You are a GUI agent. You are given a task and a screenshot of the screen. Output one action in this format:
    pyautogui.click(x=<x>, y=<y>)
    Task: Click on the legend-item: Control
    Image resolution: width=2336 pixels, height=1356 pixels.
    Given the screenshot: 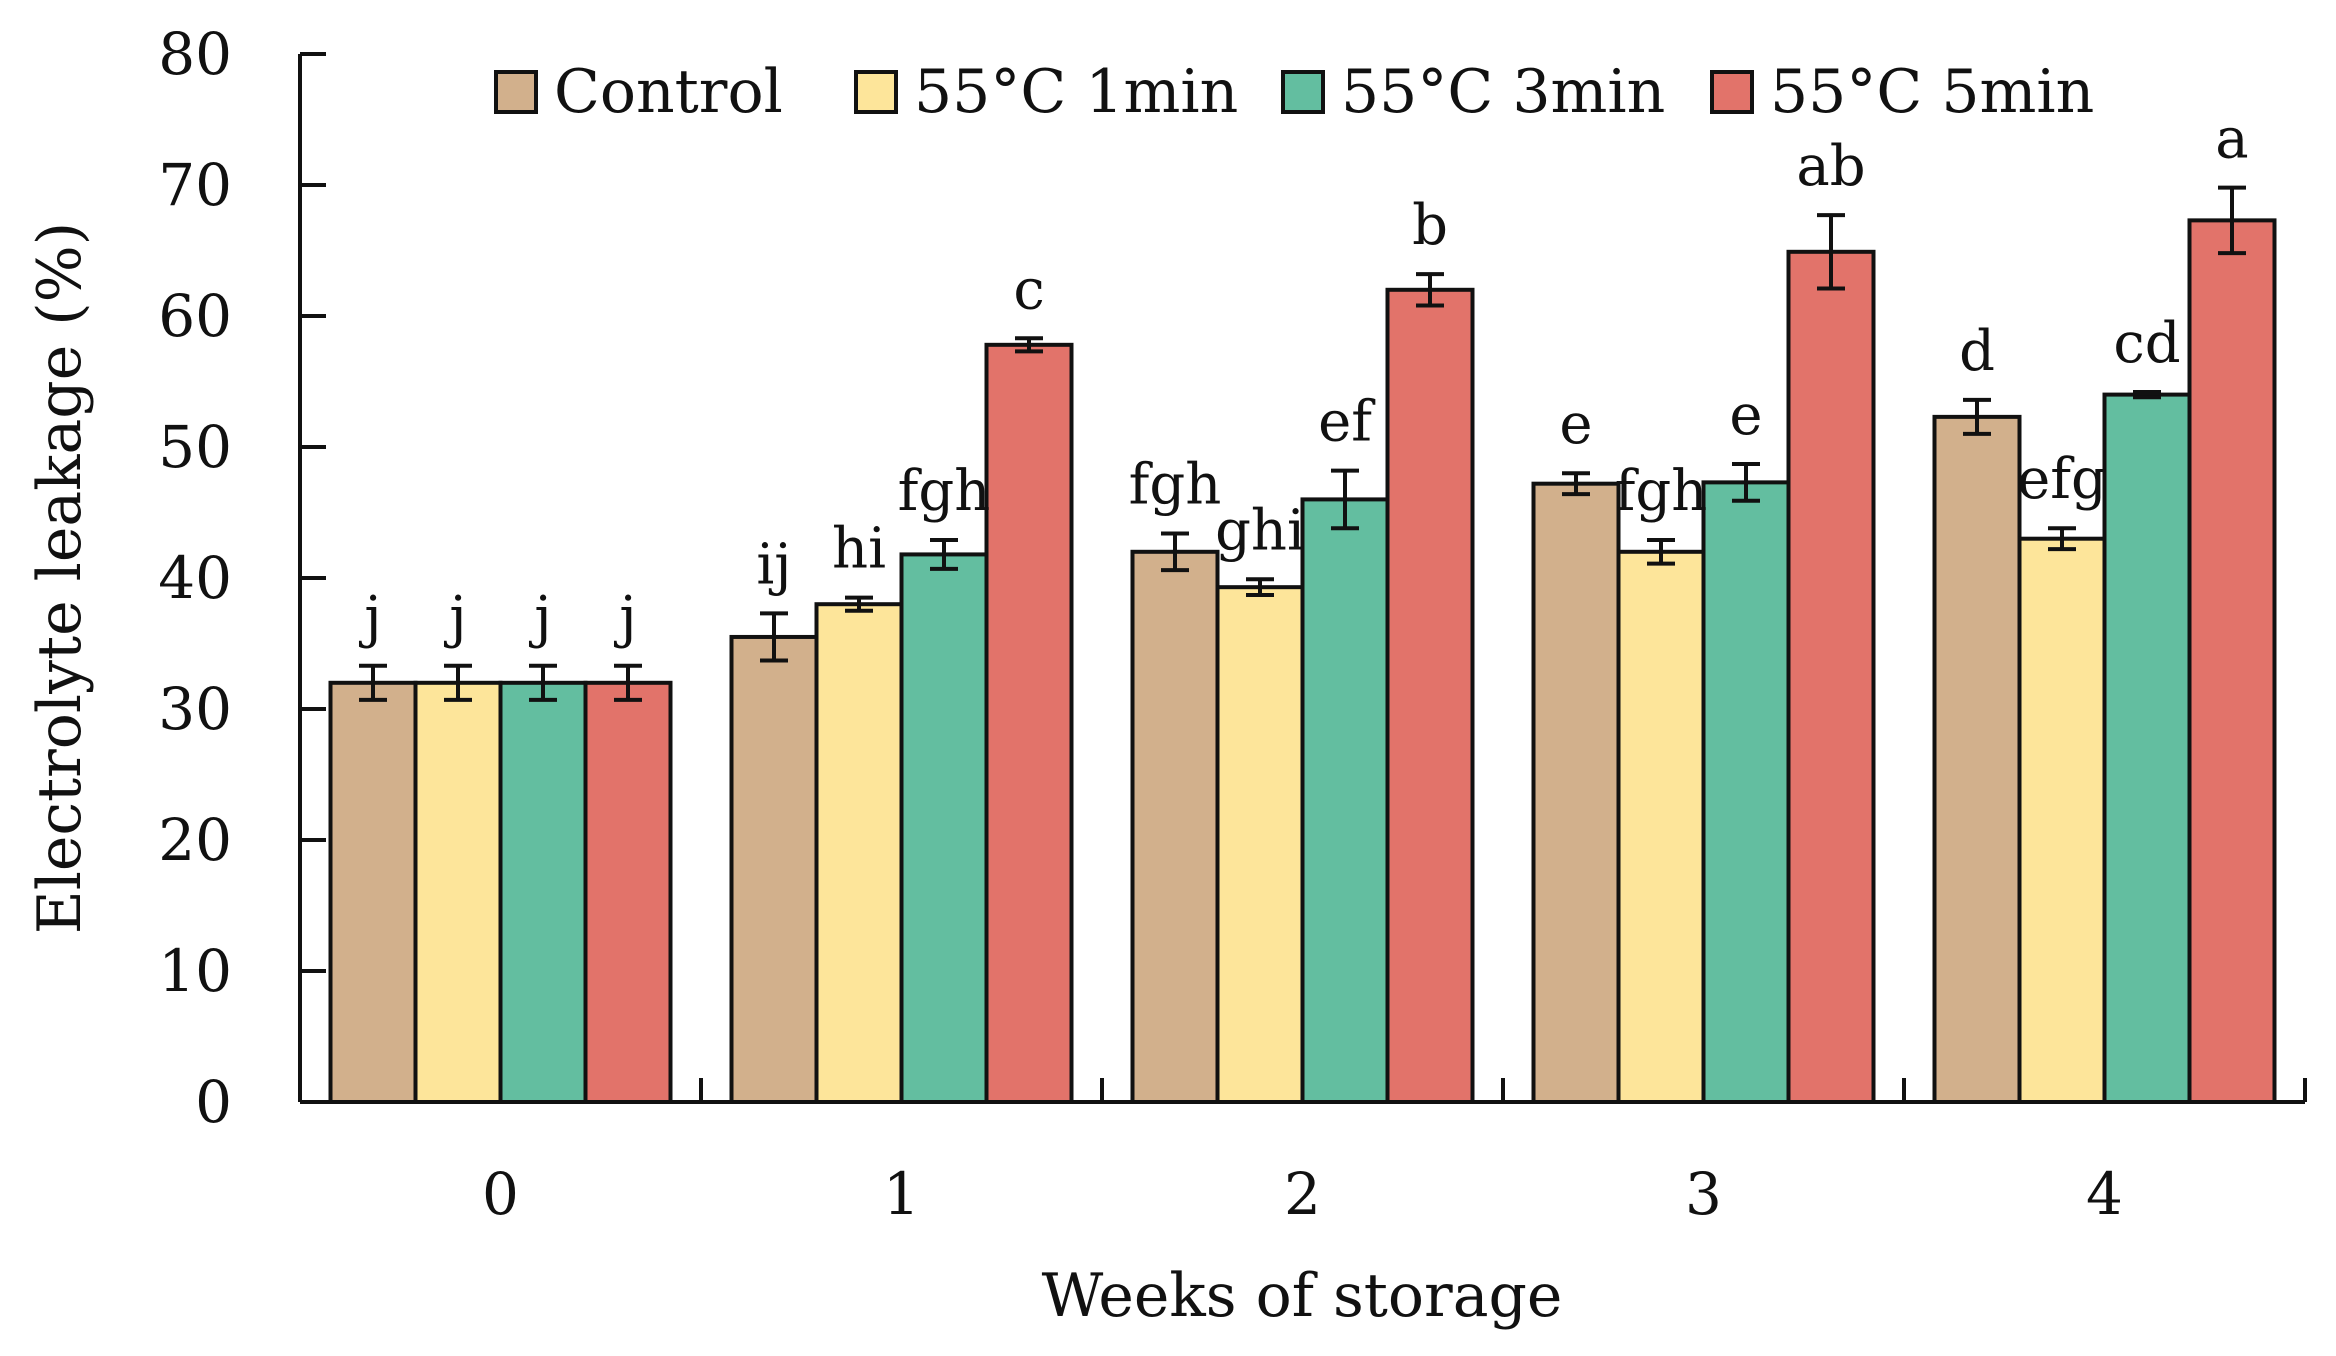 What is the action you would take?
    pyautogui.click(x=638, y=92)
    